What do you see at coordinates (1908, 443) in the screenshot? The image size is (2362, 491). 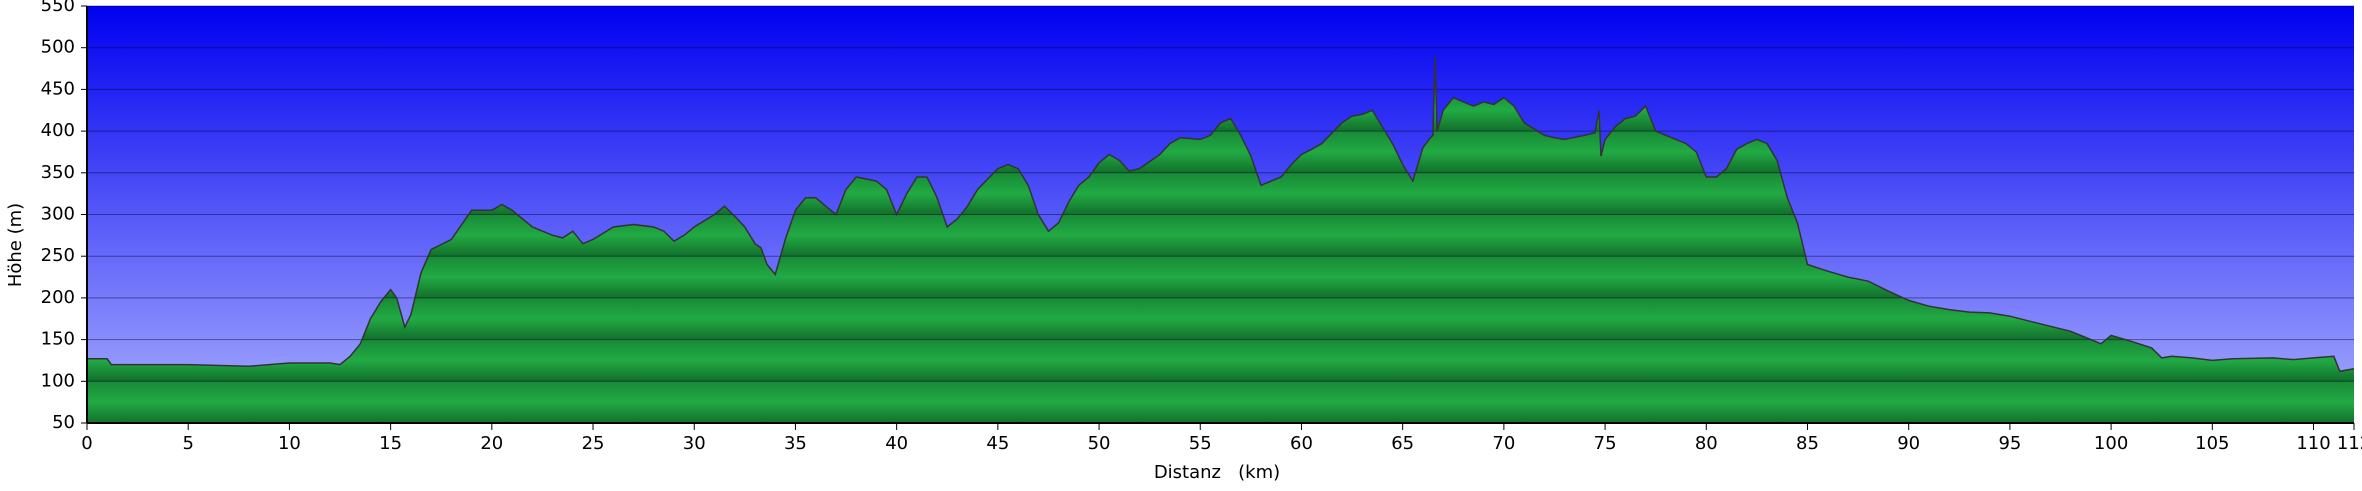 I see `x-tick-label: 90` at bounding box center [1908, 443].